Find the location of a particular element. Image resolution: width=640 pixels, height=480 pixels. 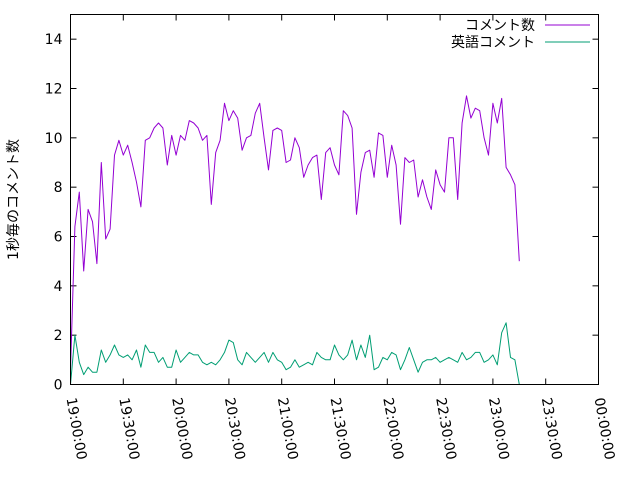

x-tick-label: 21:00:00 is located at coordinates (287, 428).